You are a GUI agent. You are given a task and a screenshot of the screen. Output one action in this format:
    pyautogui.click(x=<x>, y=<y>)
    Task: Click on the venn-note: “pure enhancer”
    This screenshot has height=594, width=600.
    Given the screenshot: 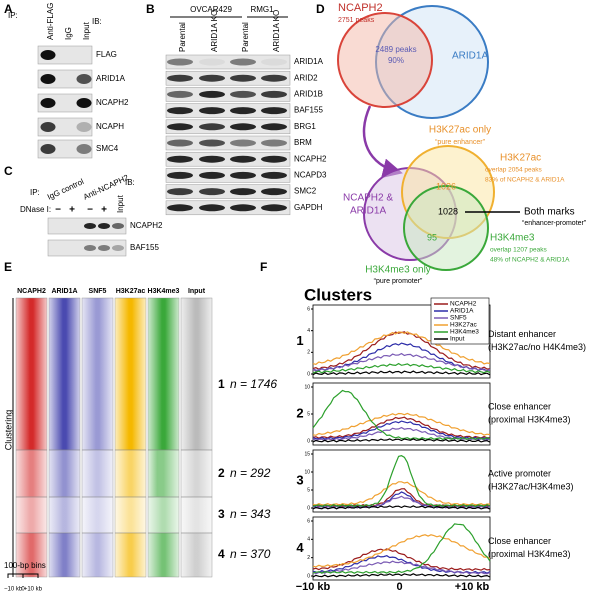 What is the action you would take?
    pyautogui.click(x=460, y=142)
    